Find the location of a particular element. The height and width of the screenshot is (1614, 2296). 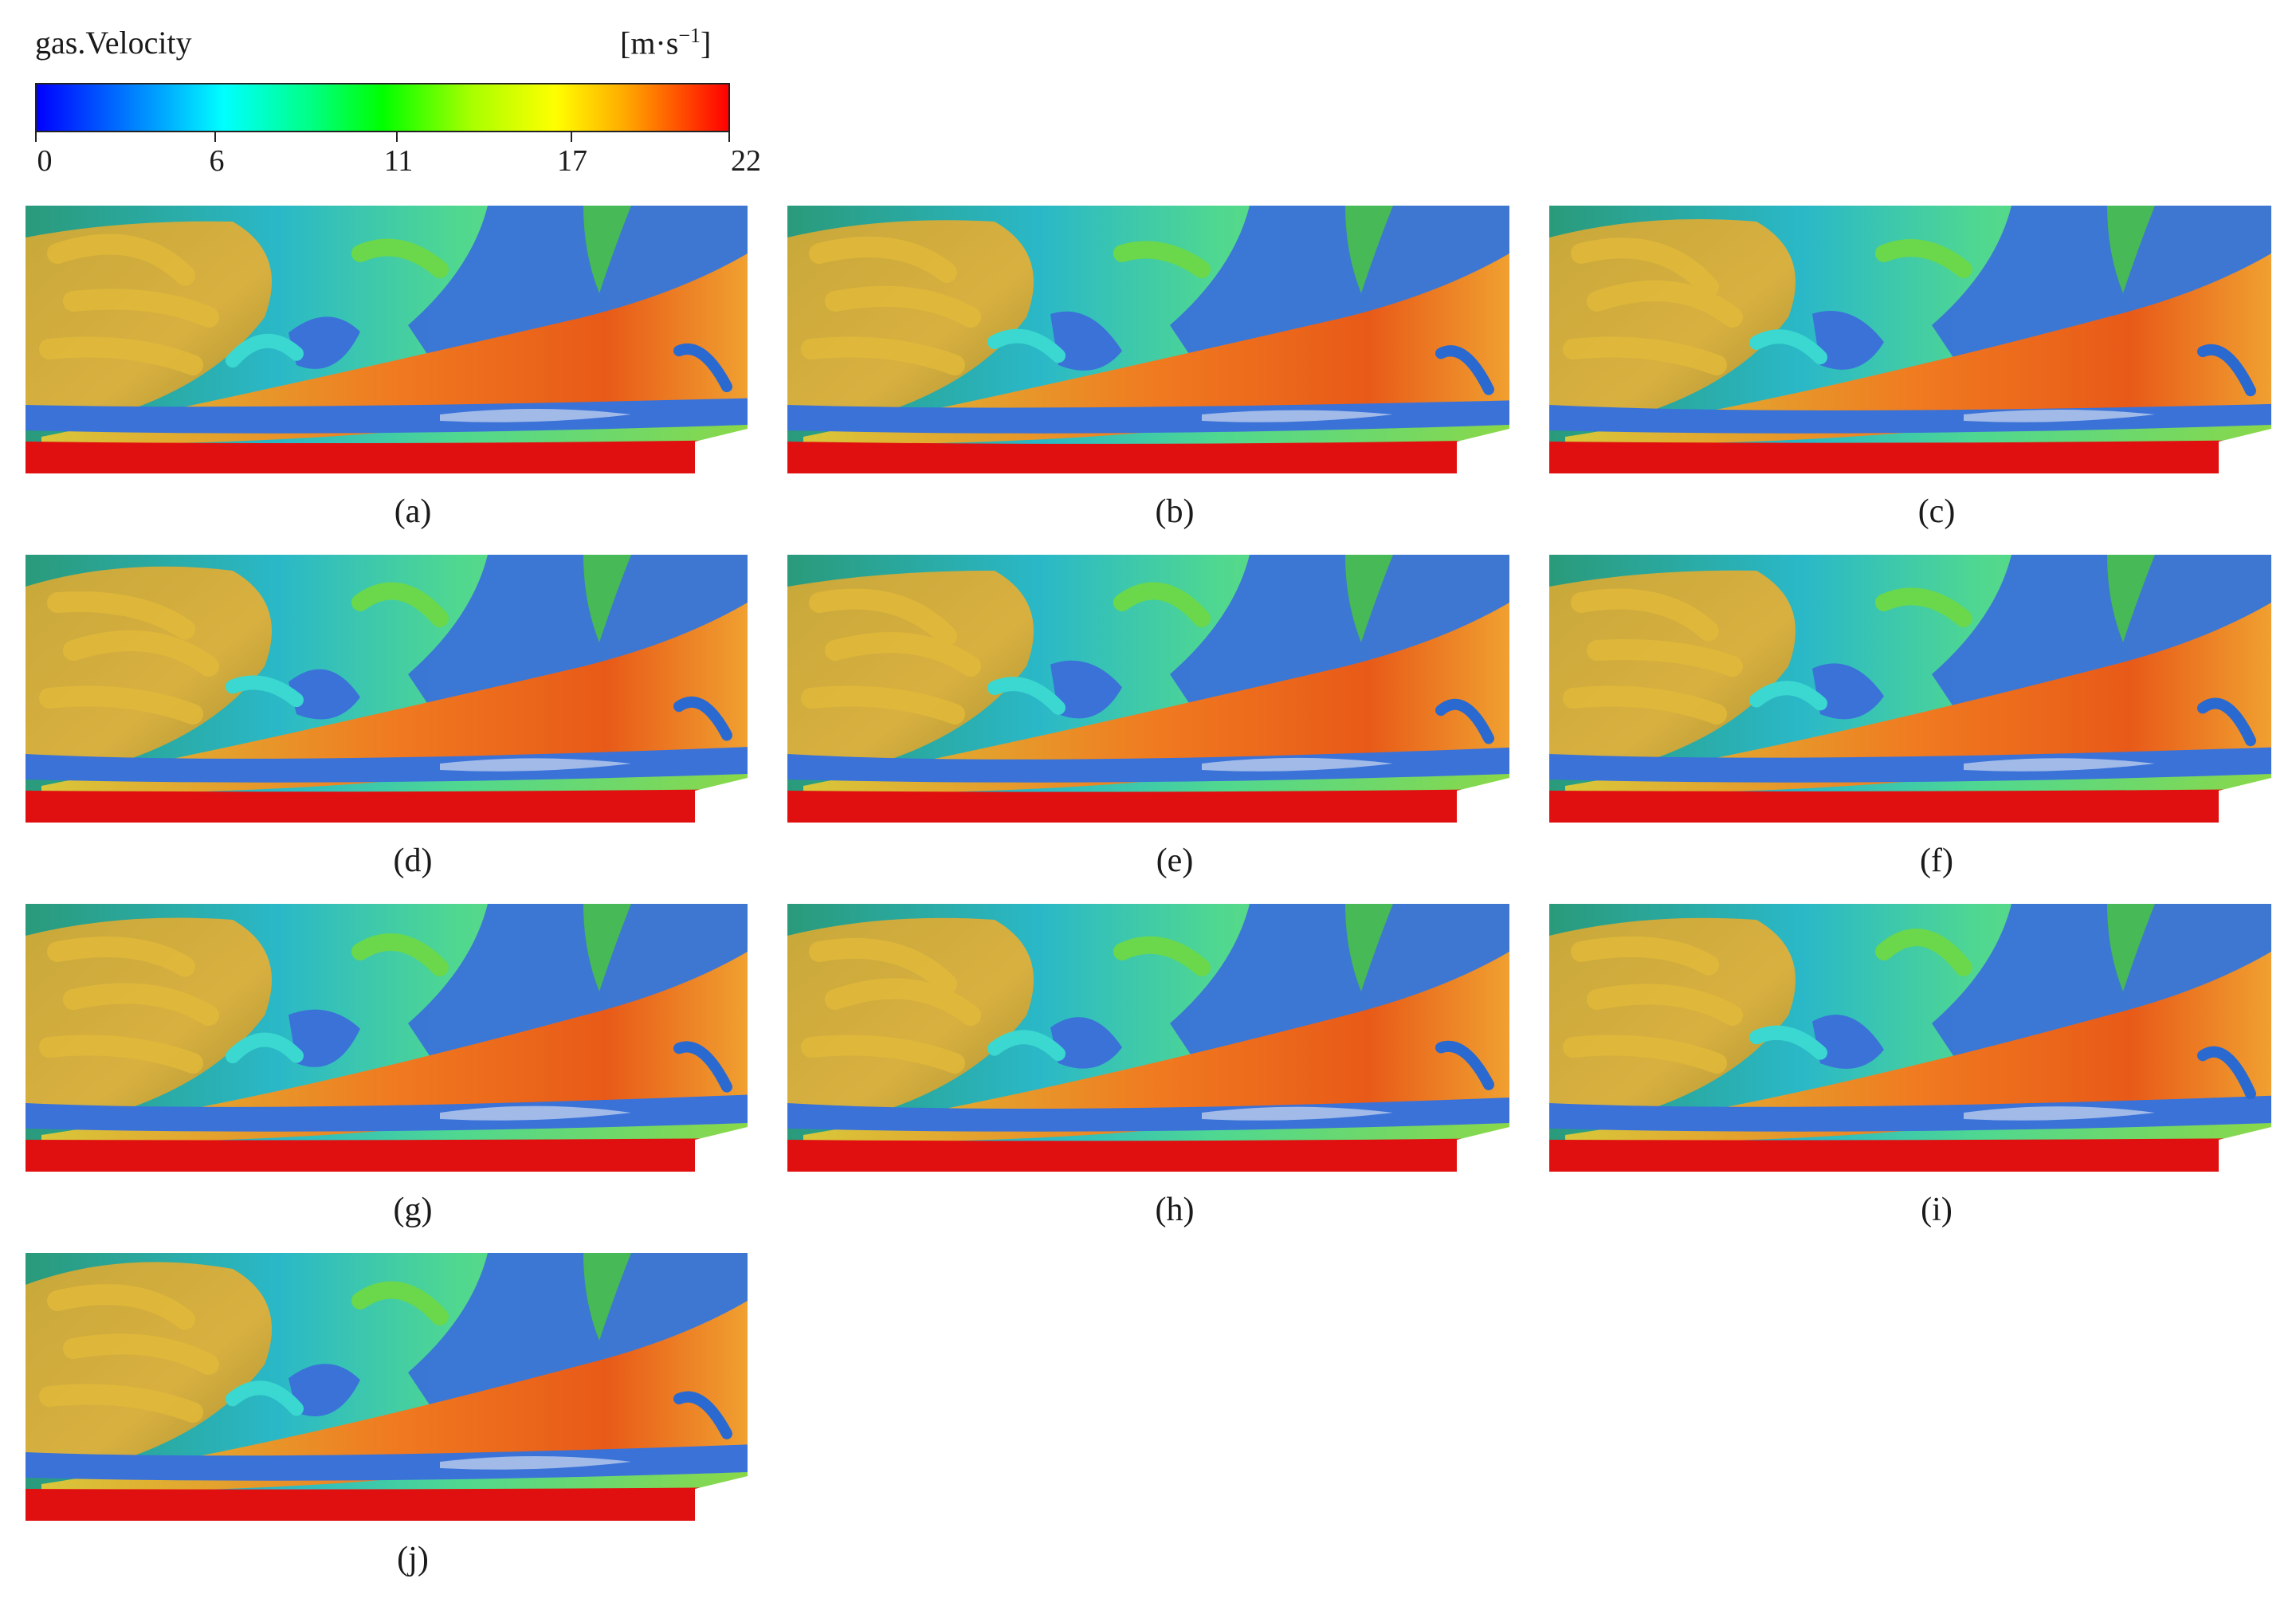

tick-label-11: 11 is located at coordinates (398, 161).